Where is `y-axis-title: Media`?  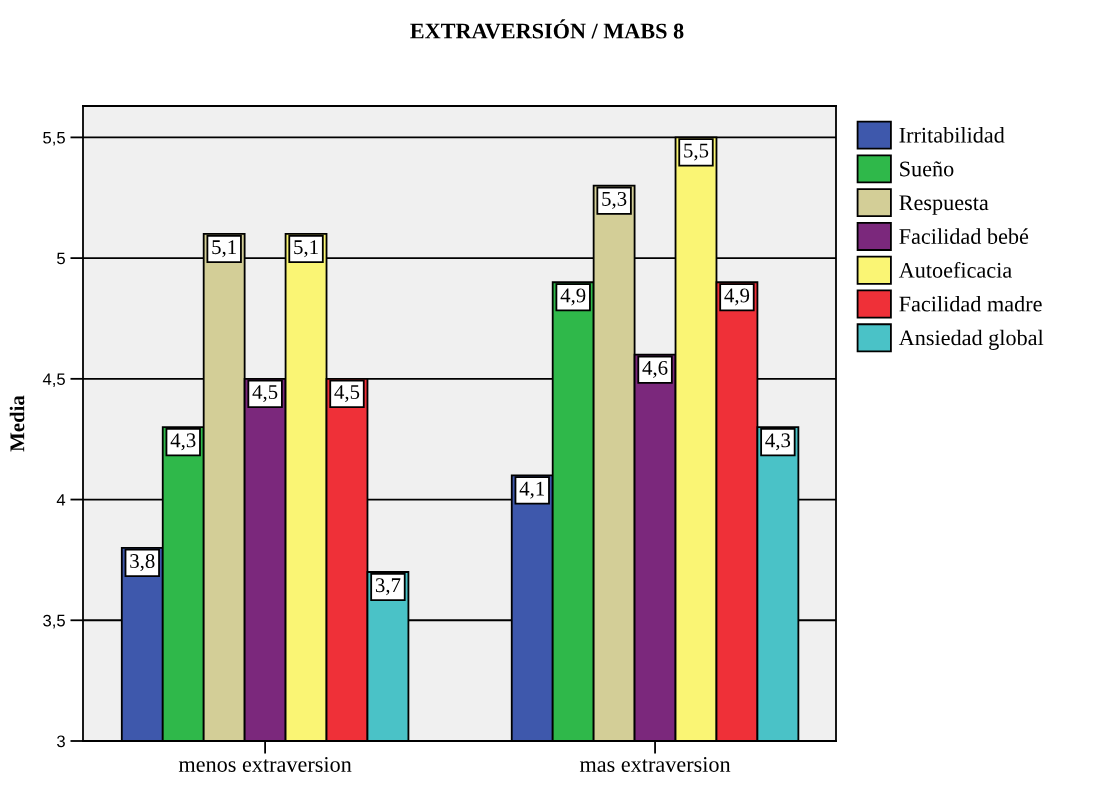 y-axis-title: Media is located at coordinates (17, 423).